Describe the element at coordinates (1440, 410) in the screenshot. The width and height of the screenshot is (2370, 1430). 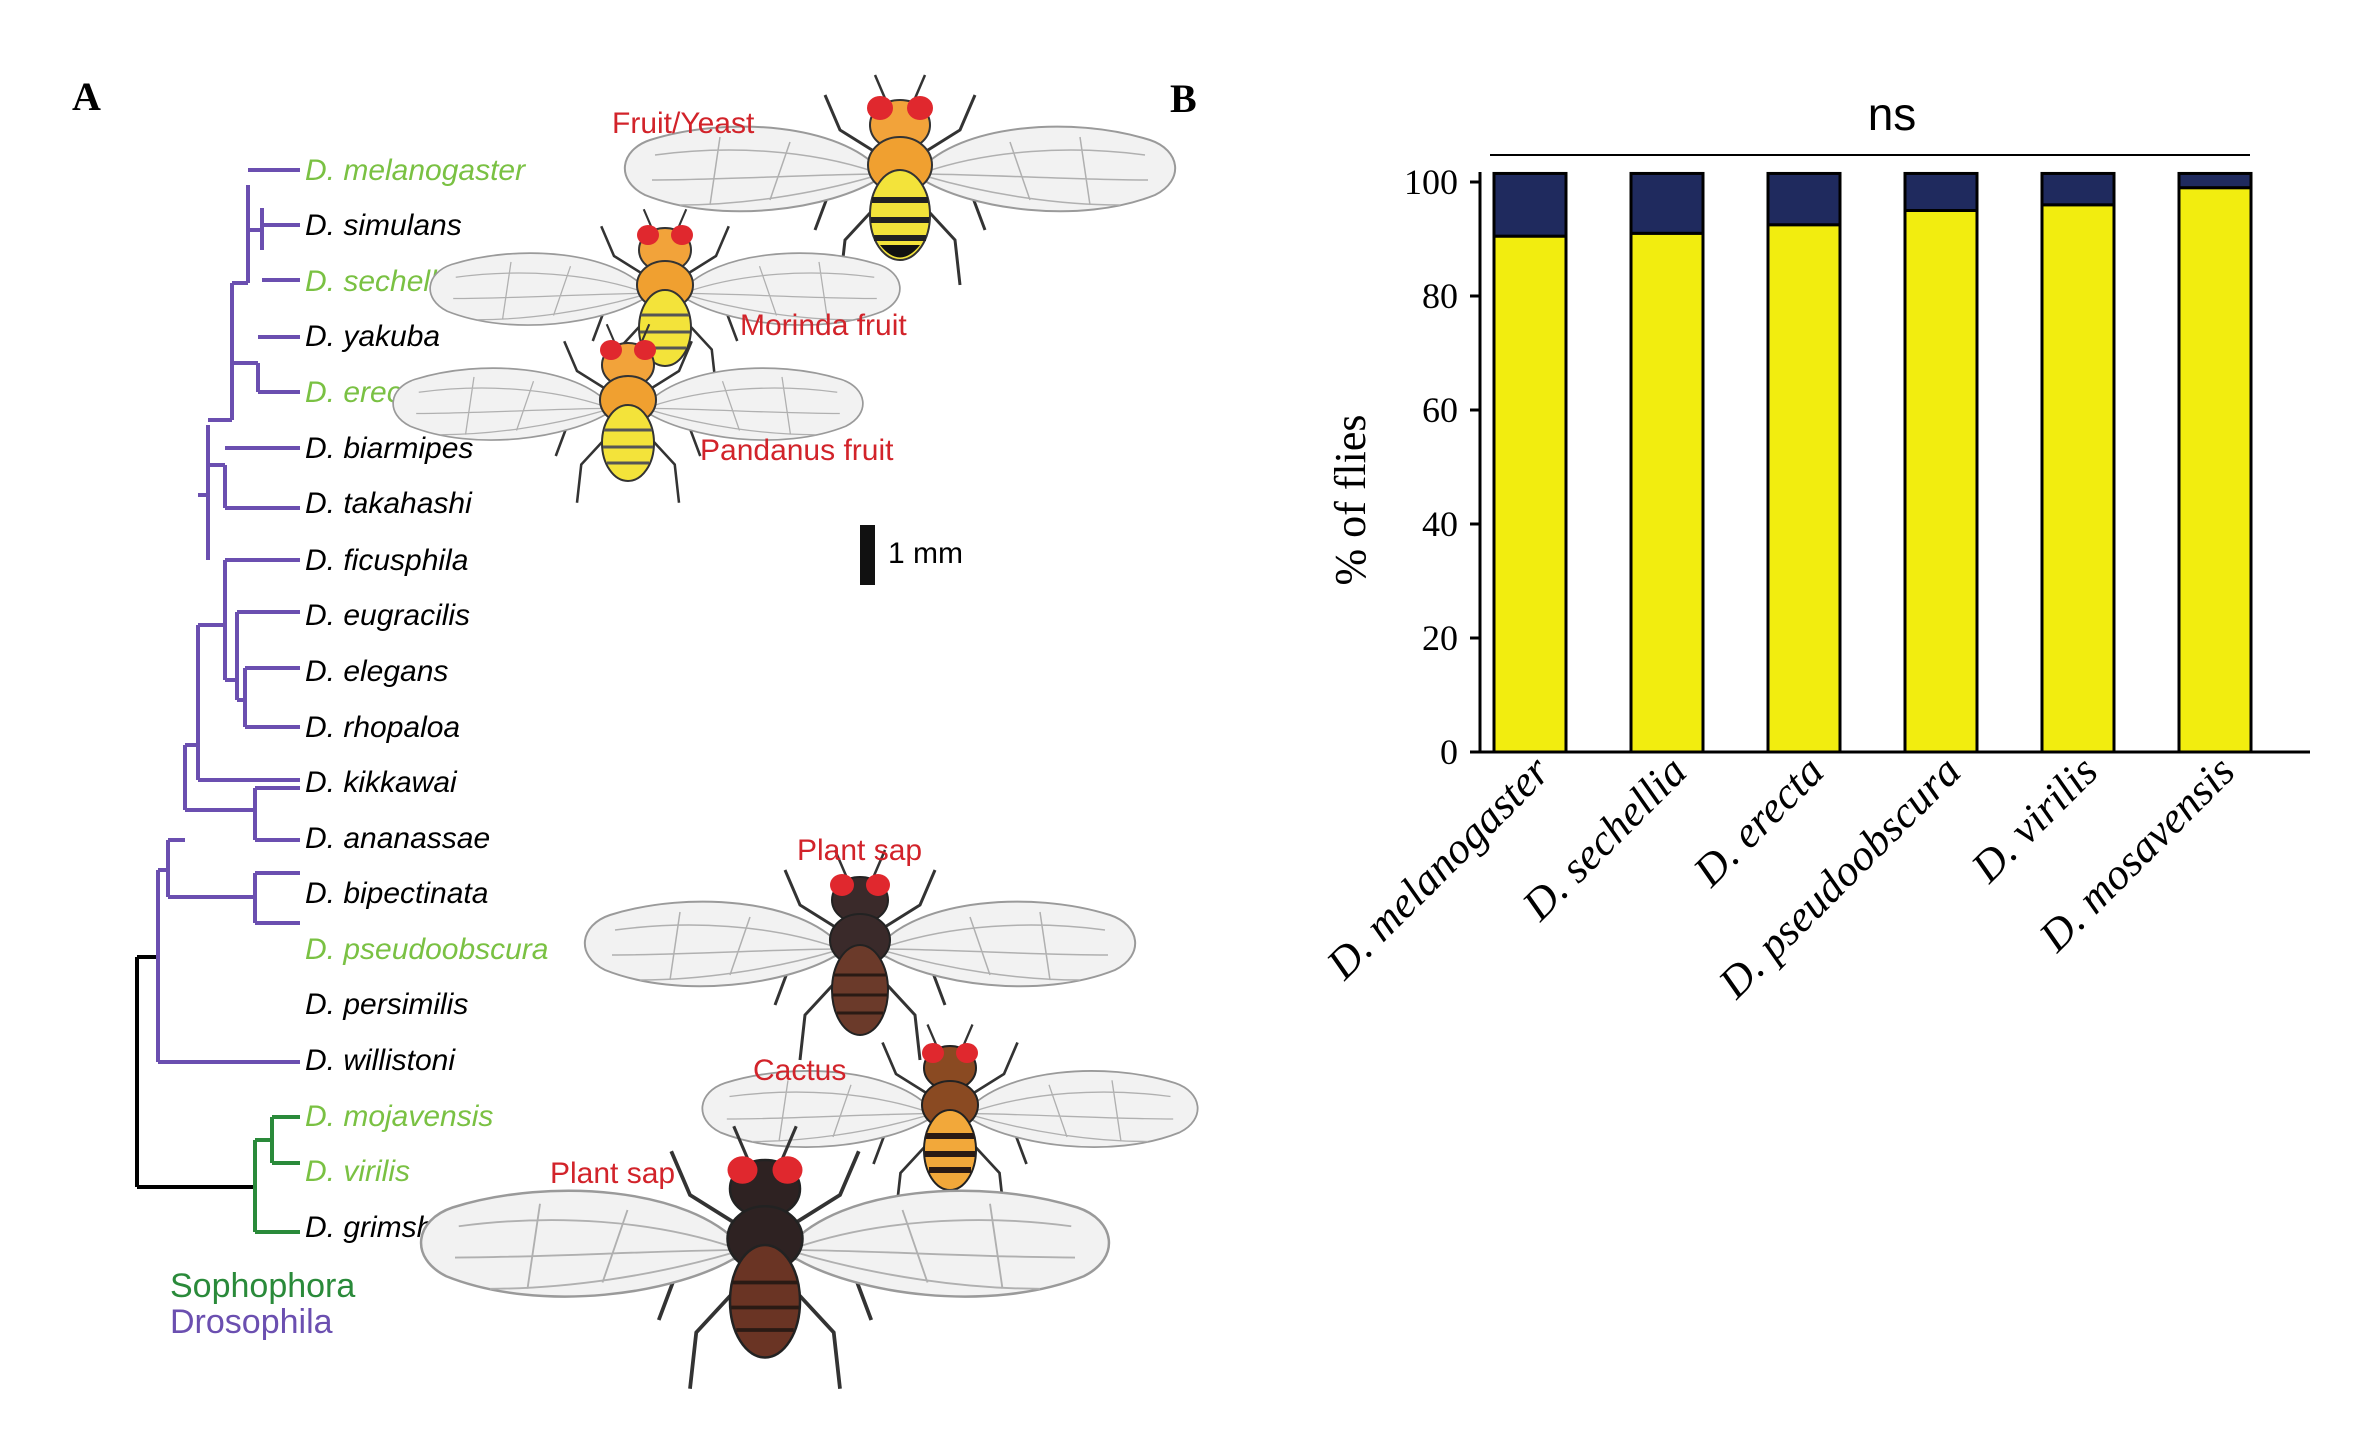
I see `y-tick-label: 60` at that location.